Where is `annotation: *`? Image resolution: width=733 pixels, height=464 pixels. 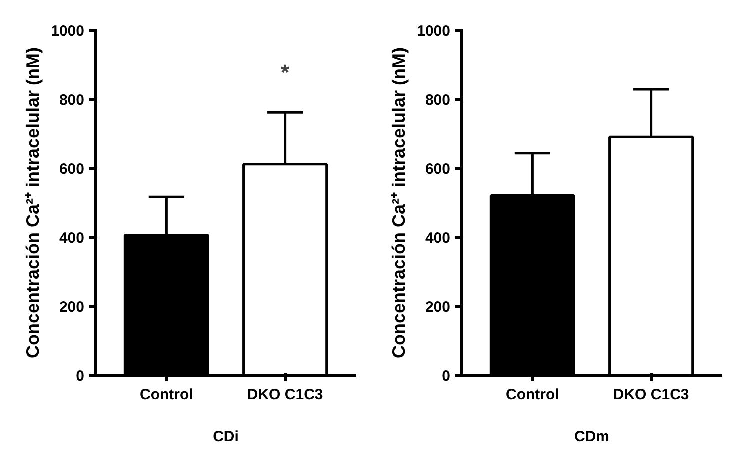
annotation: * is located at coordinates (285, 73).